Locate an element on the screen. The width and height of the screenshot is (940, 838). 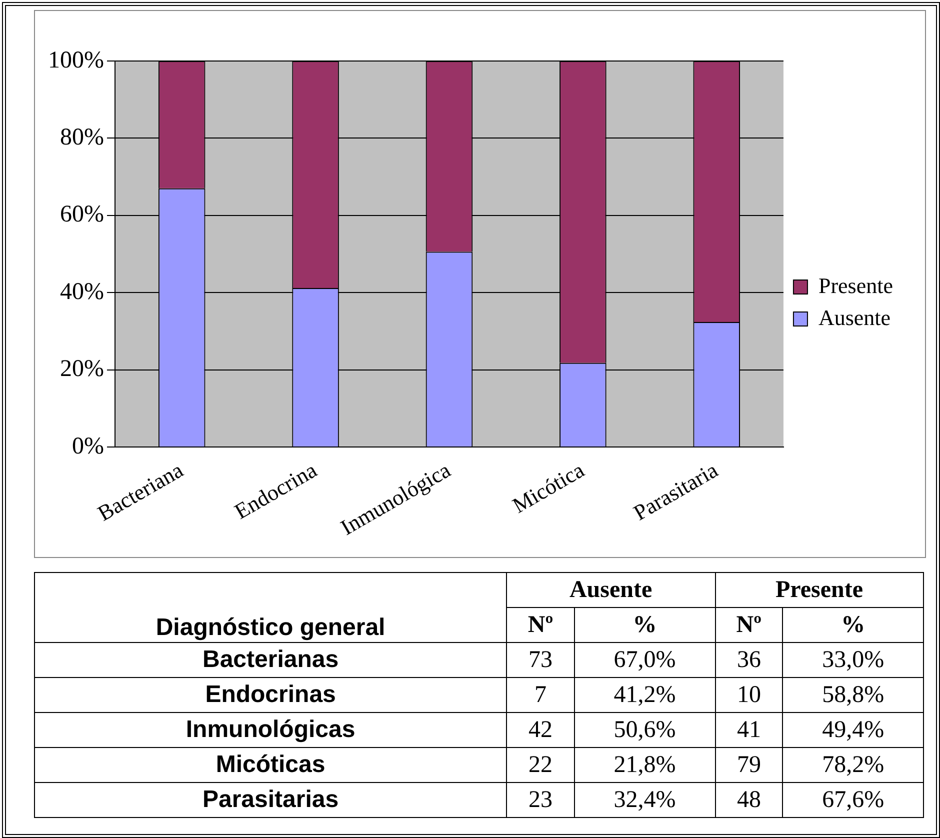
y-tick-label: 0% is located at coordinates (88, 446).